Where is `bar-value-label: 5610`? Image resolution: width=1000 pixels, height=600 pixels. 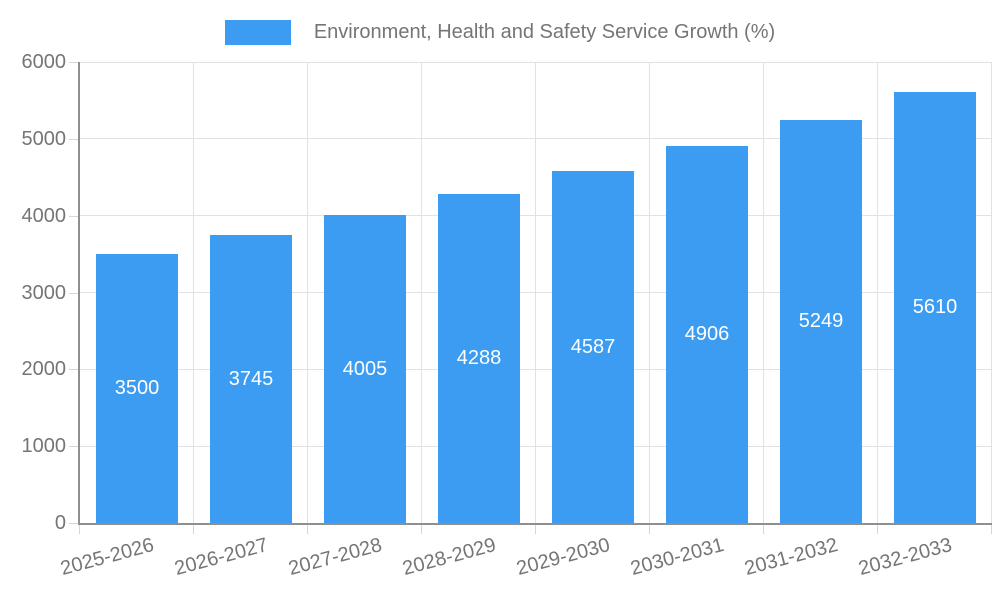 bar-value-label: 5610 is located at coordinates (935, 307).